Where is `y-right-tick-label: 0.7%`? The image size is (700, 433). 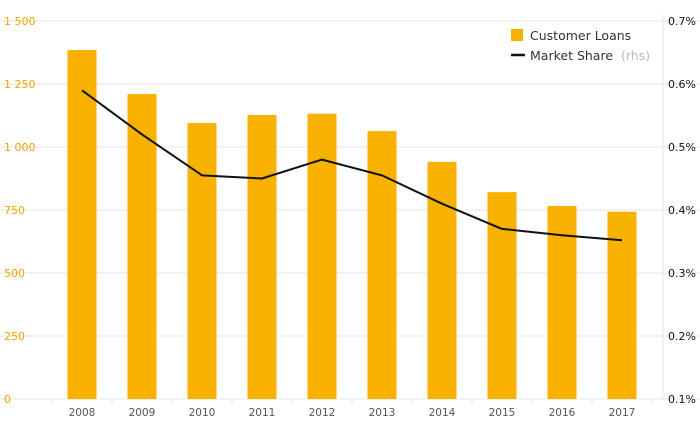
y-right-tick-label: 0.7% is located at coordinates (682, 21).